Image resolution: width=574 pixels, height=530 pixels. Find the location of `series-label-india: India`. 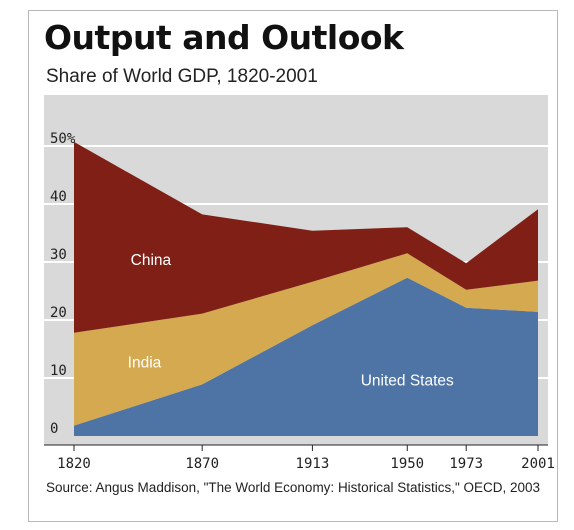

series-label-india: India is located at coordinates (145, 363).